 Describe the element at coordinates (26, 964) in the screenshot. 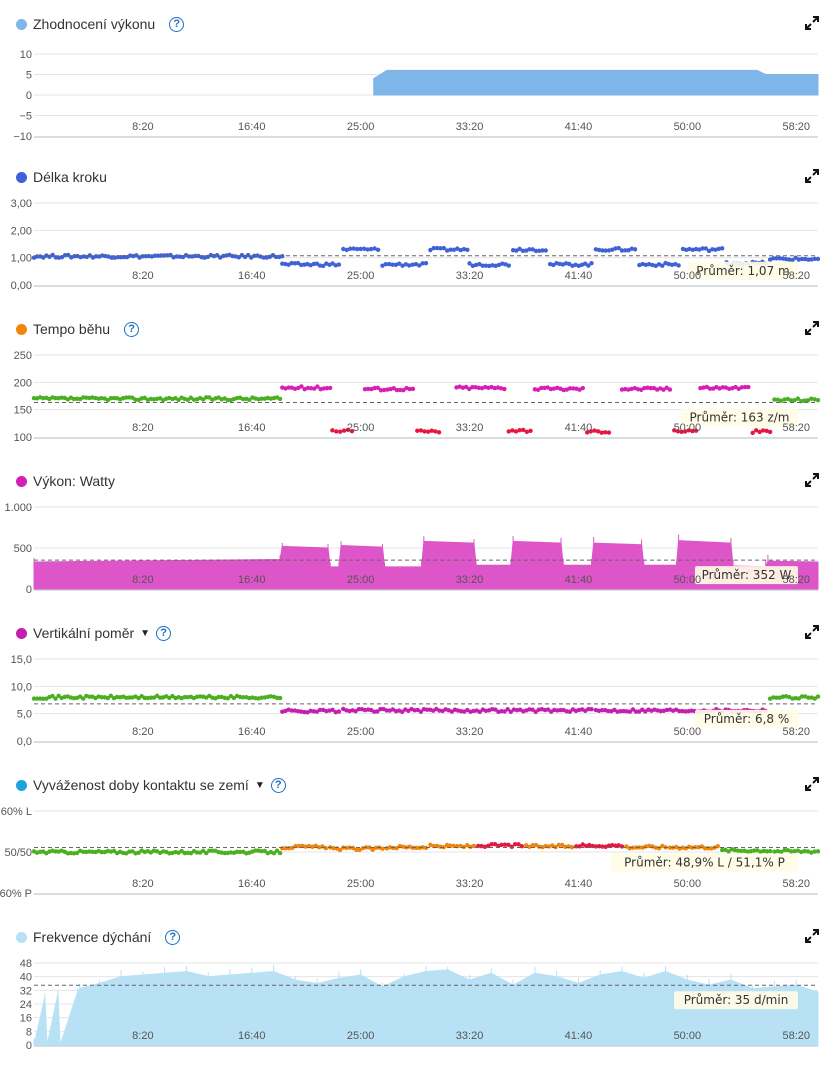

I see `y-tick-label: 48` at that location.